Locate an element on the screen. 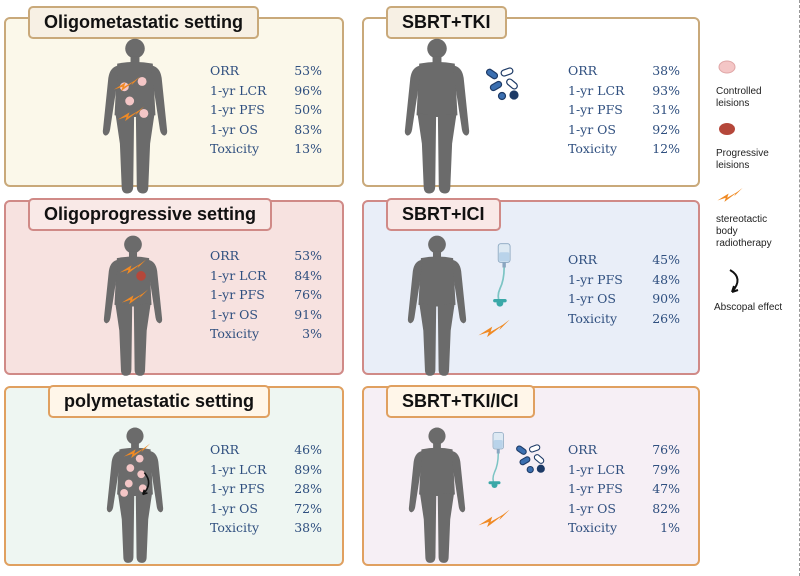 This screenshot has width=800, height=576. stat-row: 1-yr OS 83% is located at coordinates (266, 129).